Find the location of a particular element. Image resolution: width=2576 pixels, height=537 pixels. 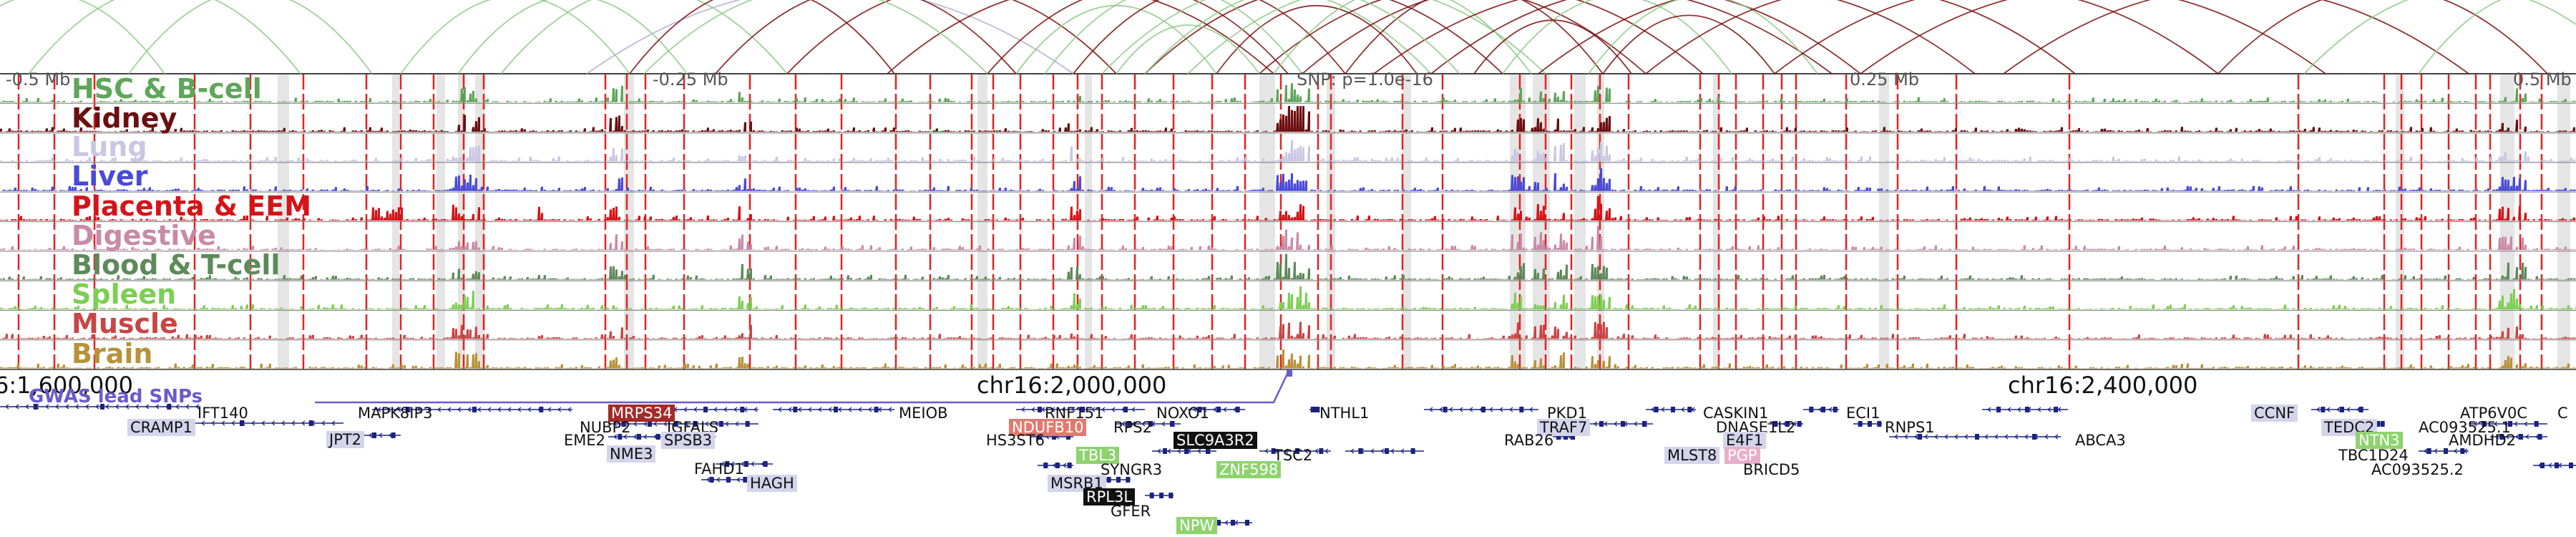

track-label-liver: Liver is located at coordinates (110, 176).